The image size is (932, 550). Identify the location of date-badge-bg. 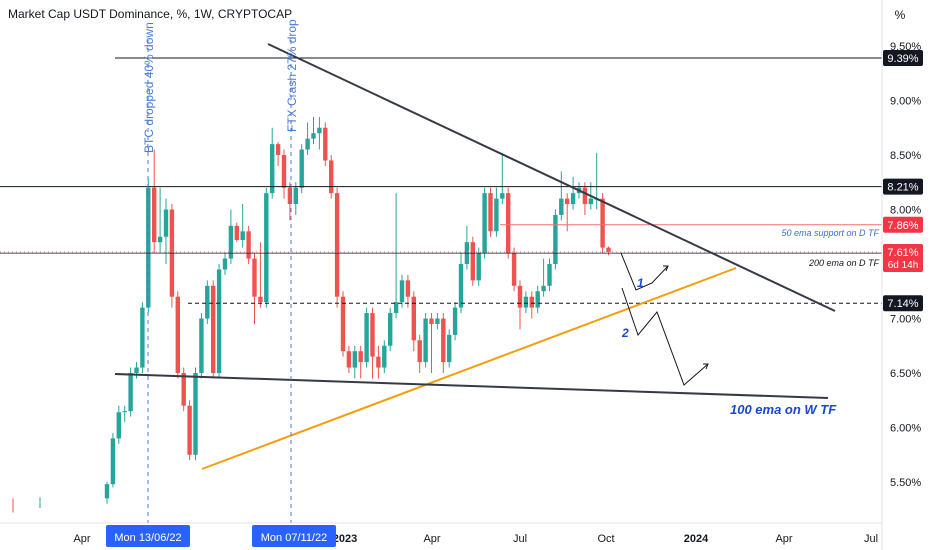
(148, 536).